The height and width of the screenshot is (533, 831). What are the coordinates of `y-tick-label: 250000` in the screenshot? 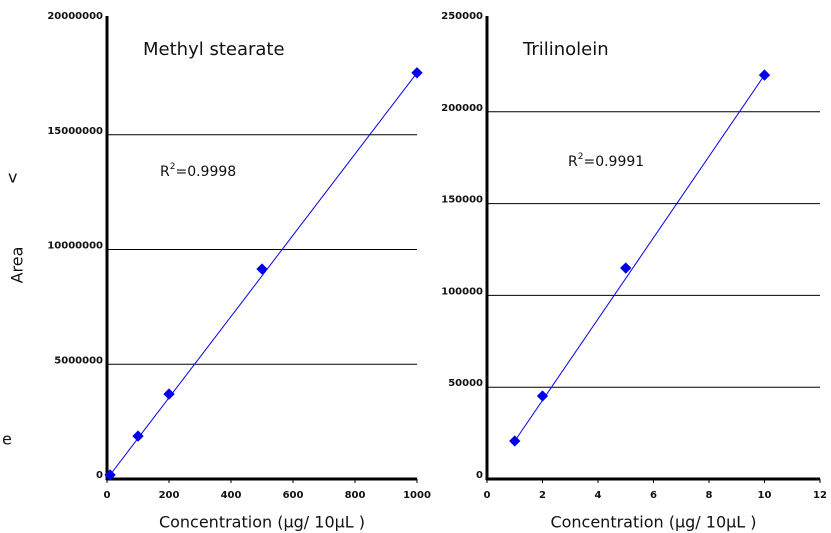 It's located at (462, 16).